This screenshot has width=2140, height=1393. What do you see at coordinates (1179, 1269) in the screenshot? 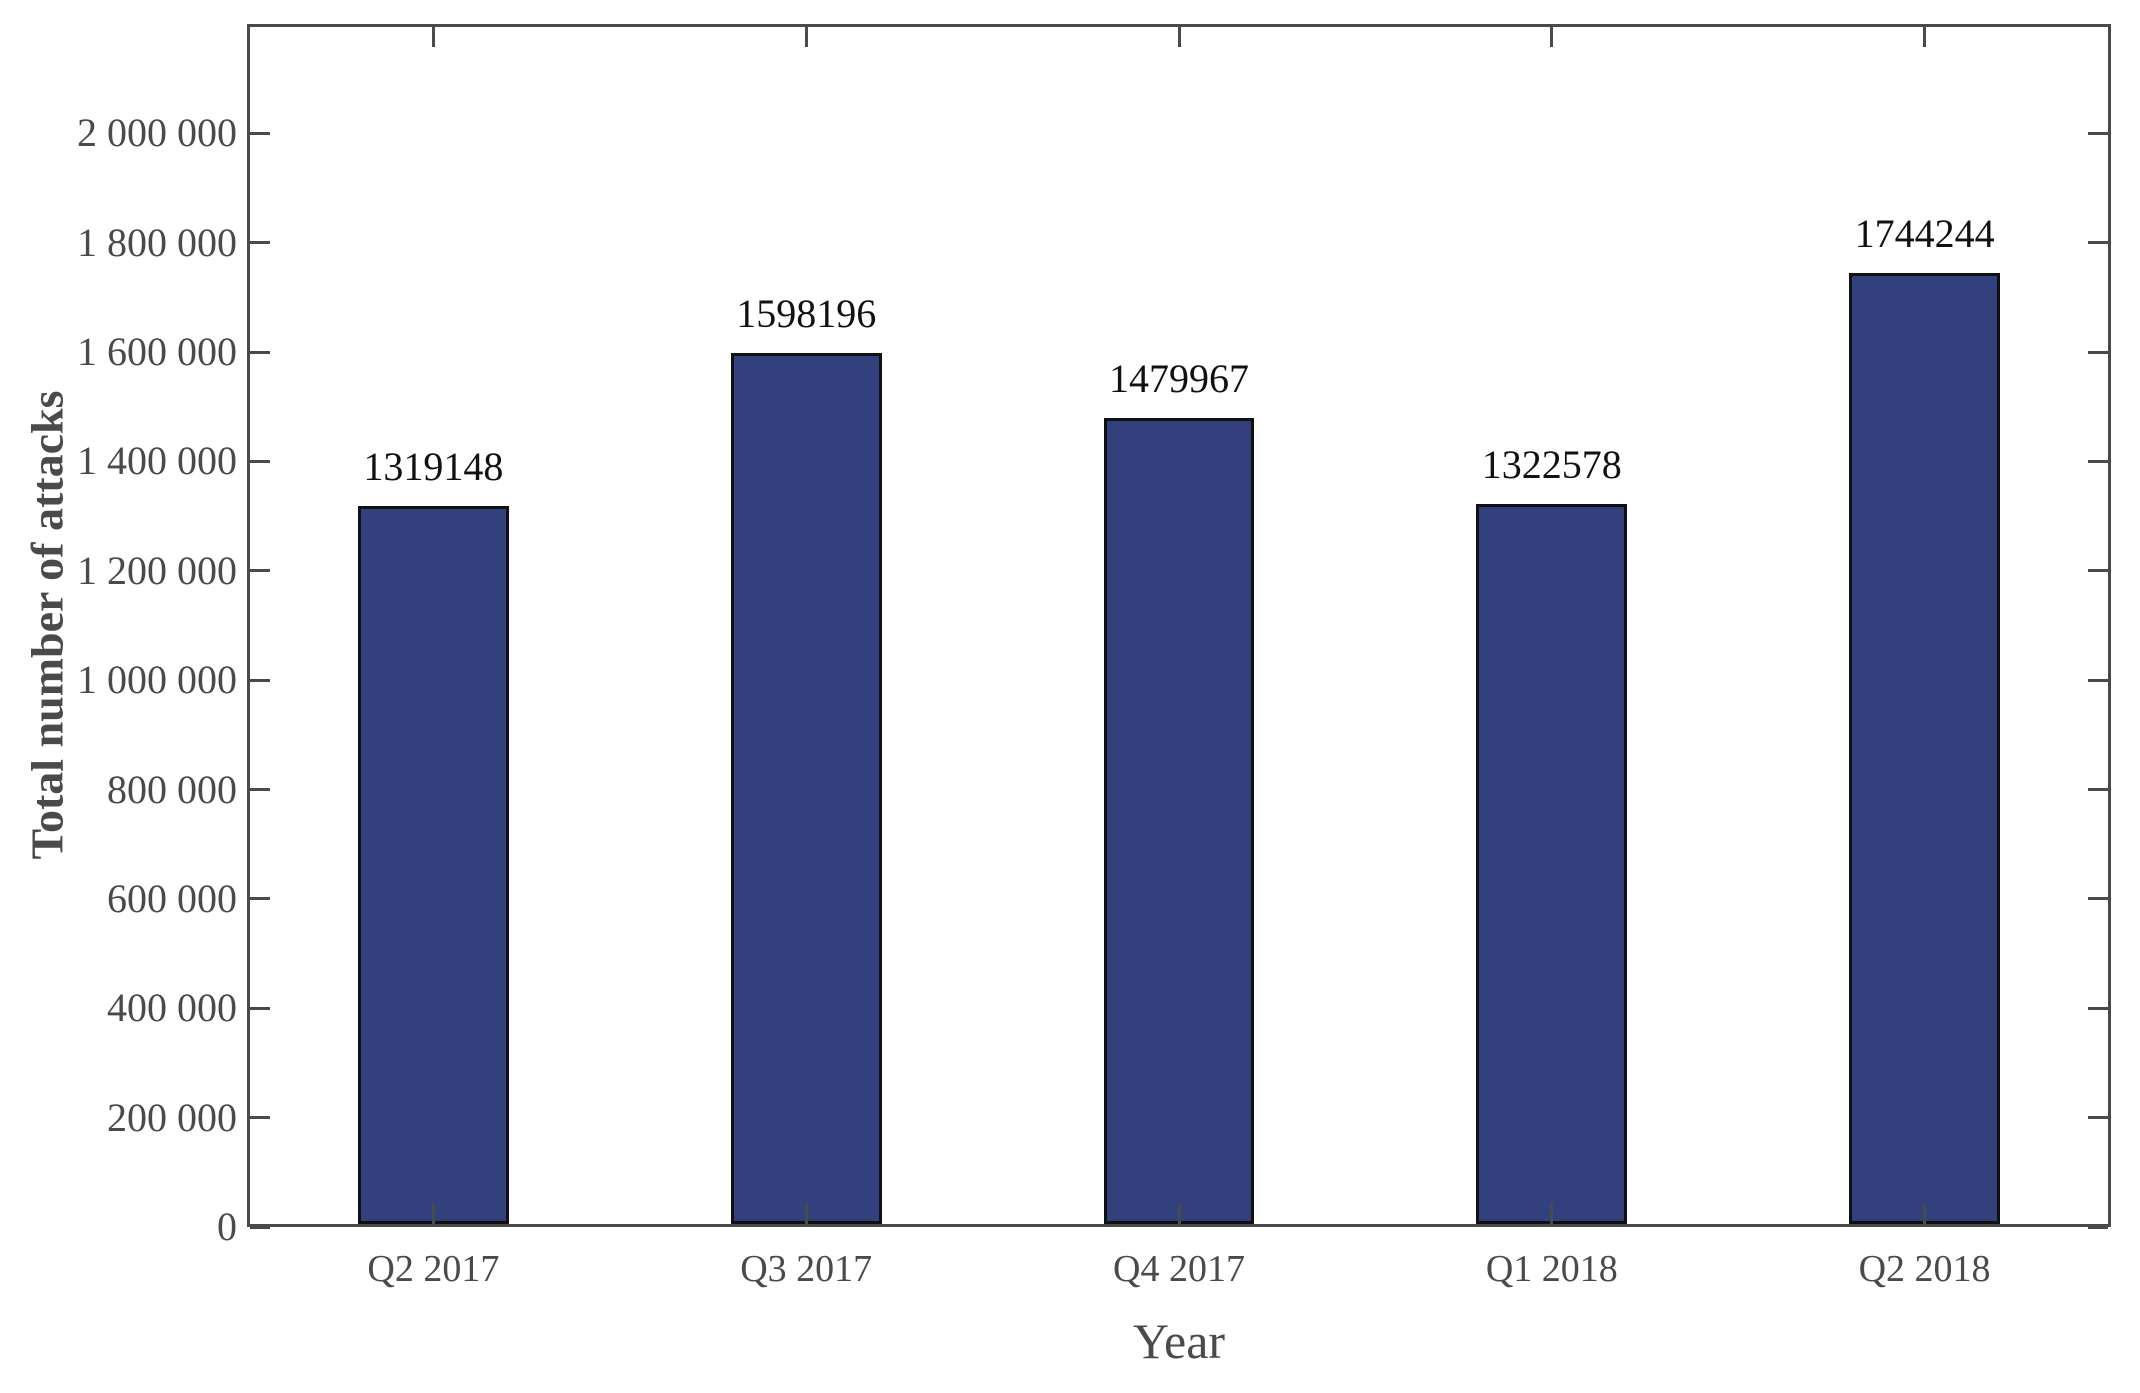
I see `x-tick-label: Q4 2017` at bounding box center [1179, 1269].